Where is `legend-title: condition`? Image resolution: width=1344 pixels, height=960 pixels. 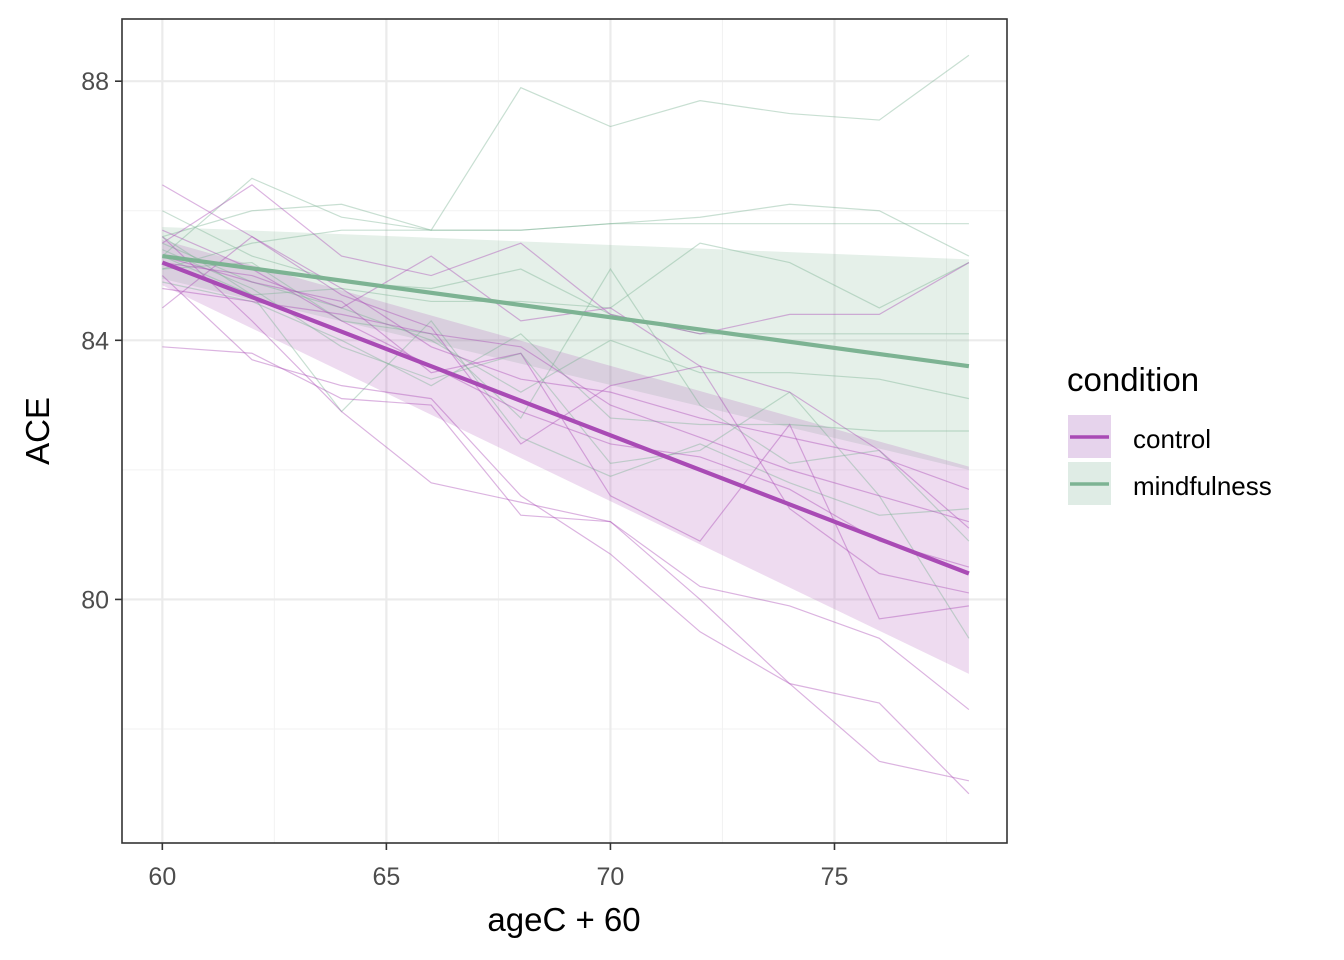 legend-title: condition is located at coordinates (1133, 379).